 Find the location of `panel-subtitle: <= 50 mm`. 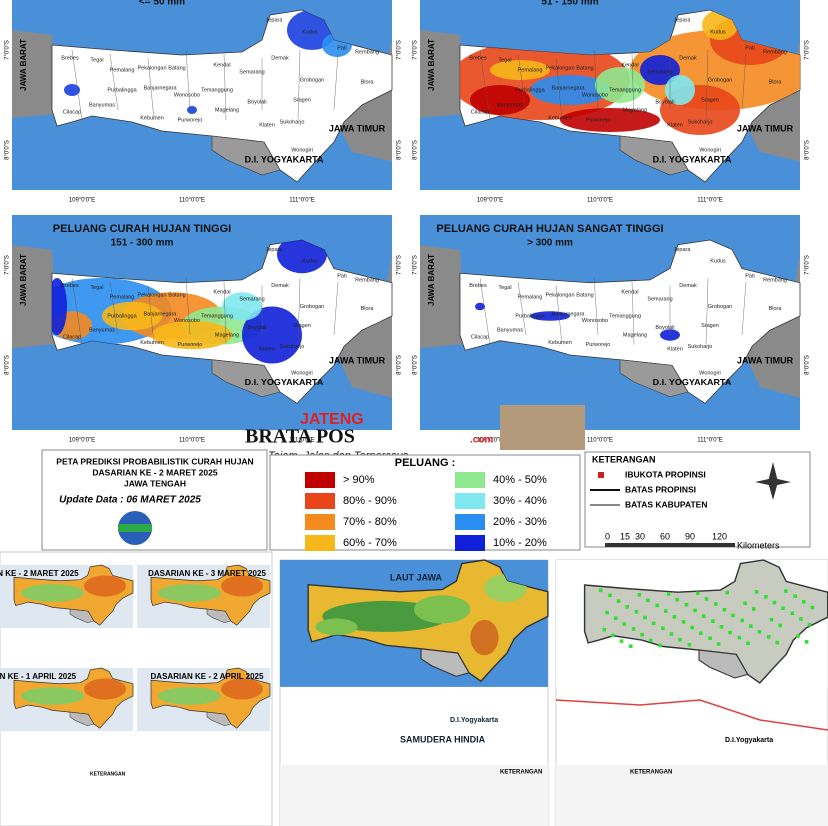

panel-subtitle: <= 50 mm is located at coordinates (162, 4).